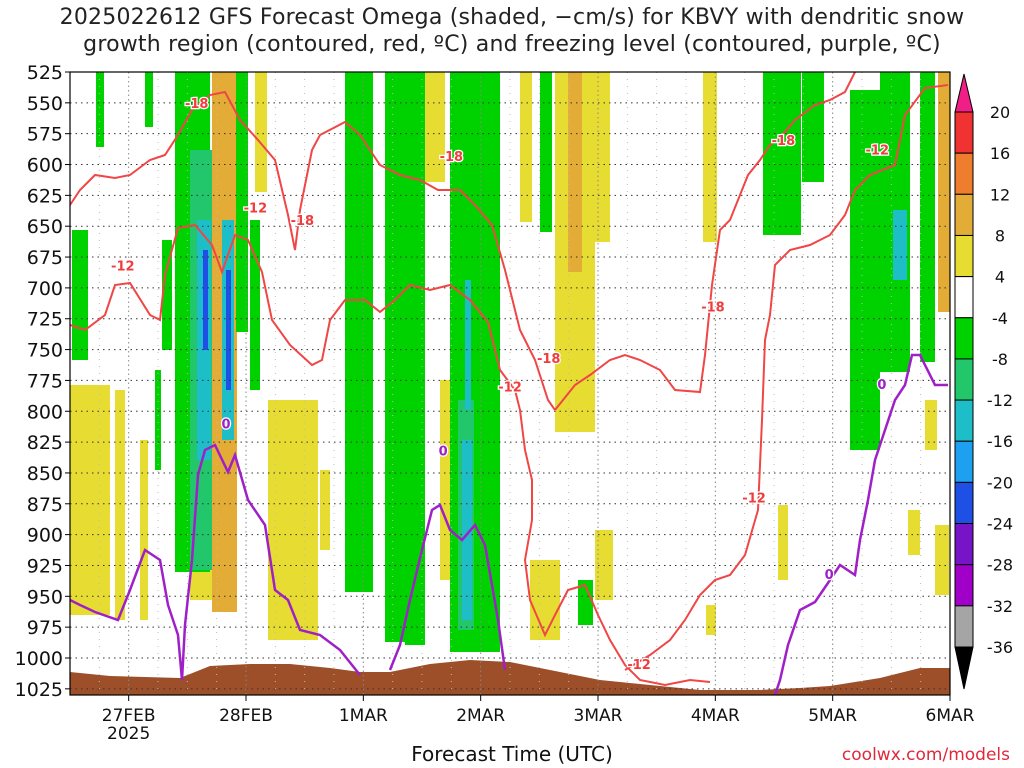 The image size is (1024, 768). I want to click on y-tick-label: 625, so click(45, 196).